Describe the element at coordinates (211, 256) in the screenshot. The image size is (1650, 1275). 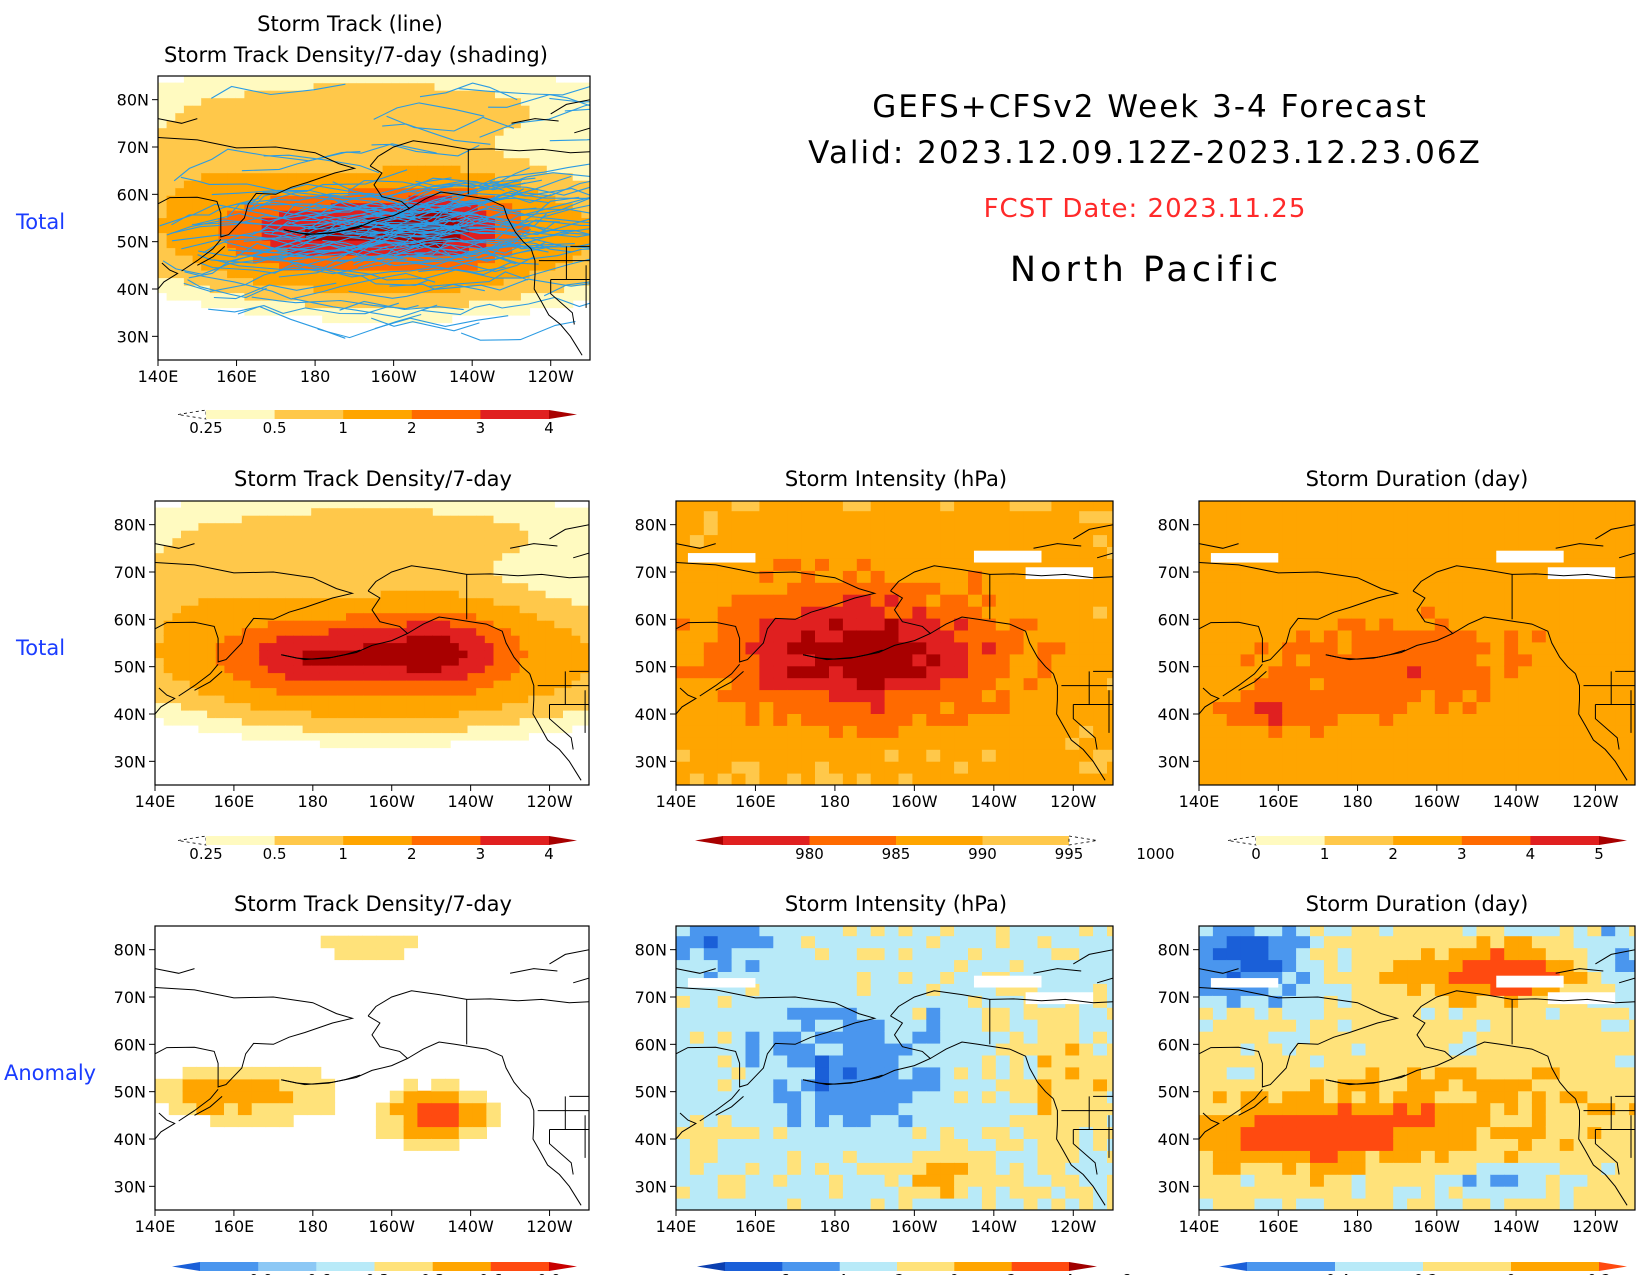
I see `coast-line` at that location.